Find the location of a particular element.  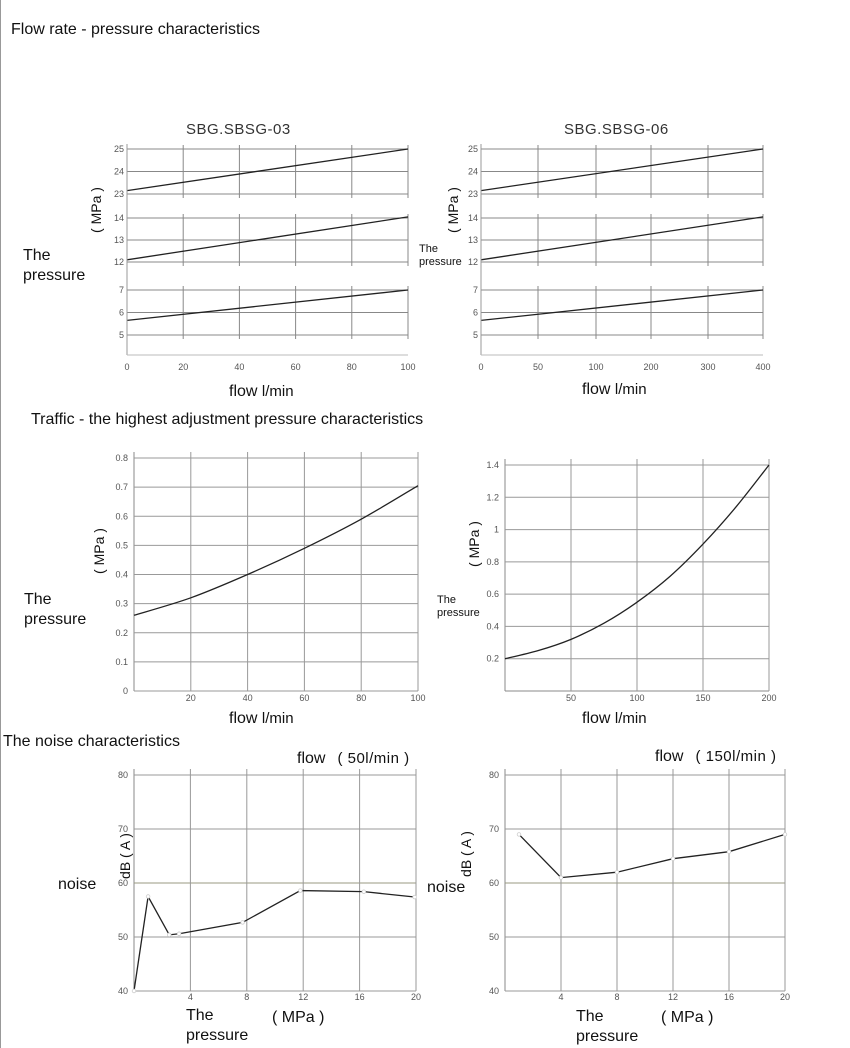

chart-ns2: 40 50 60 70 80 4 8 12 16 20 is located at coordinates (639, 885).